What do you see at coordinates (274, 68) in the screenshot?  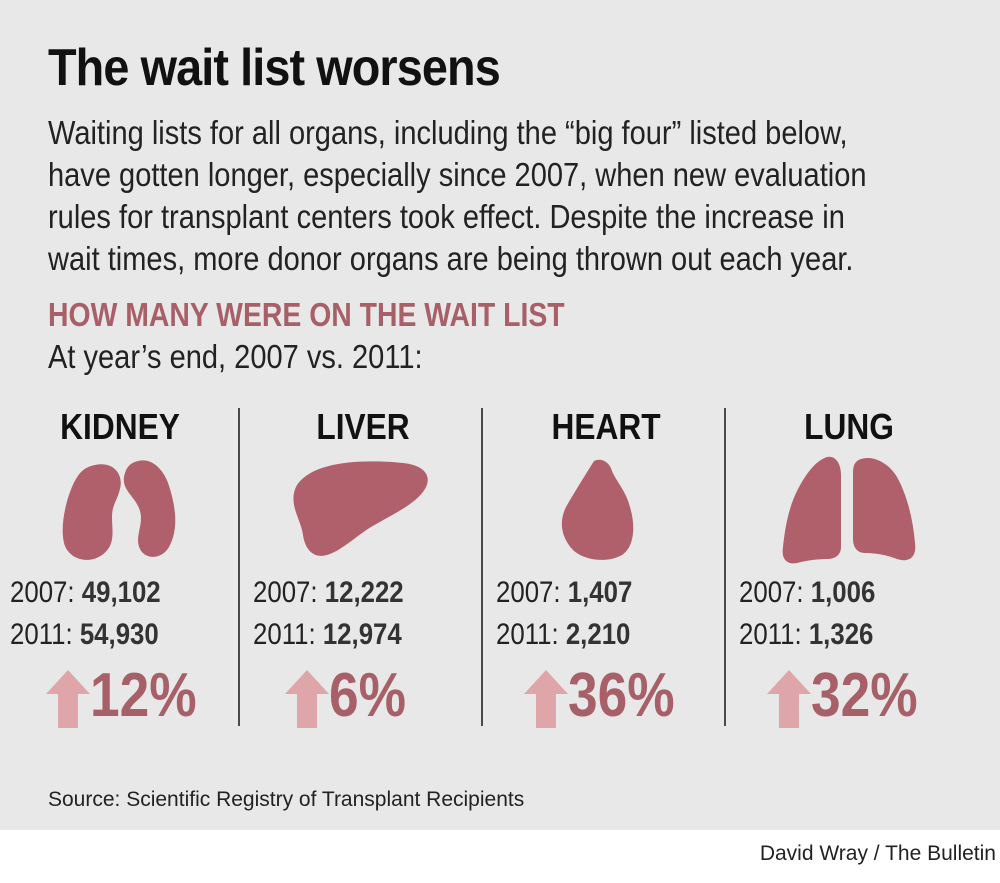 I see `infographic-title: The wait list worsens` at bounding box center [274, 68].